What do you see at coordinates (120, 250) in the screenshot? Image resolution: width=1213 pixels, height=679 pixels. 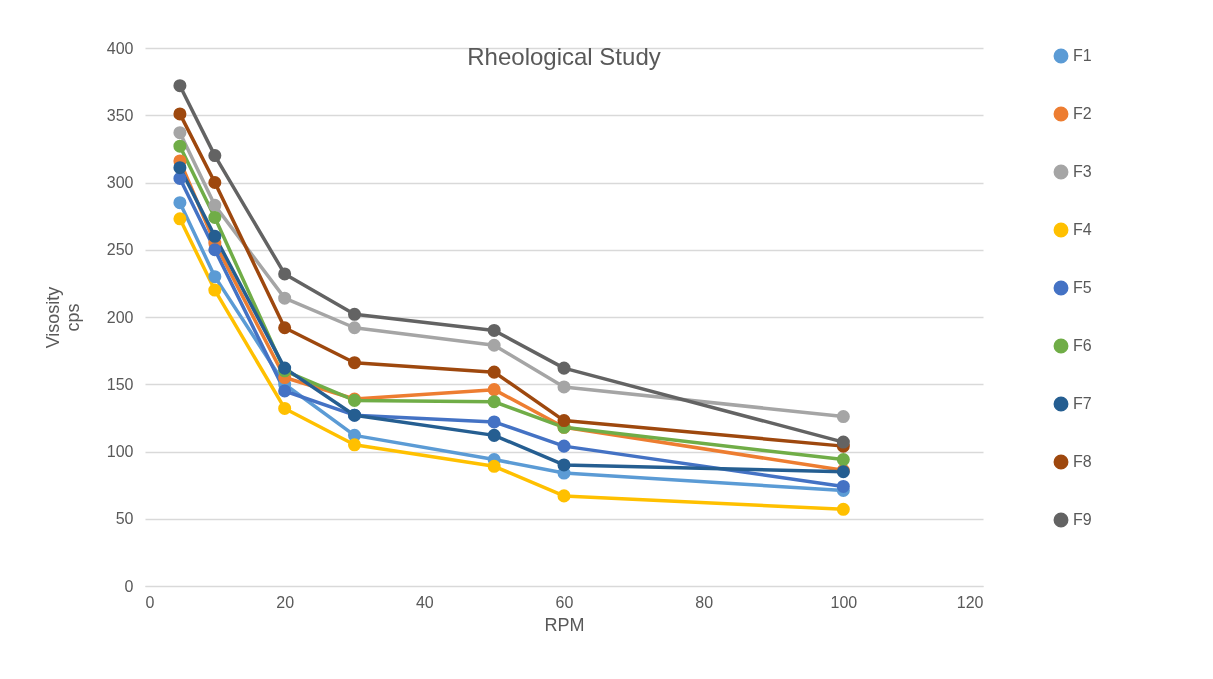 I see `y-tick-label: 250` at bounding box center [120, 250].